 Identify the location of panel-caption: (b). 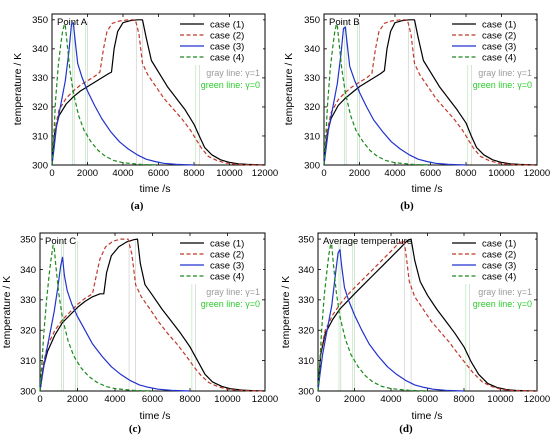
(407, 206).